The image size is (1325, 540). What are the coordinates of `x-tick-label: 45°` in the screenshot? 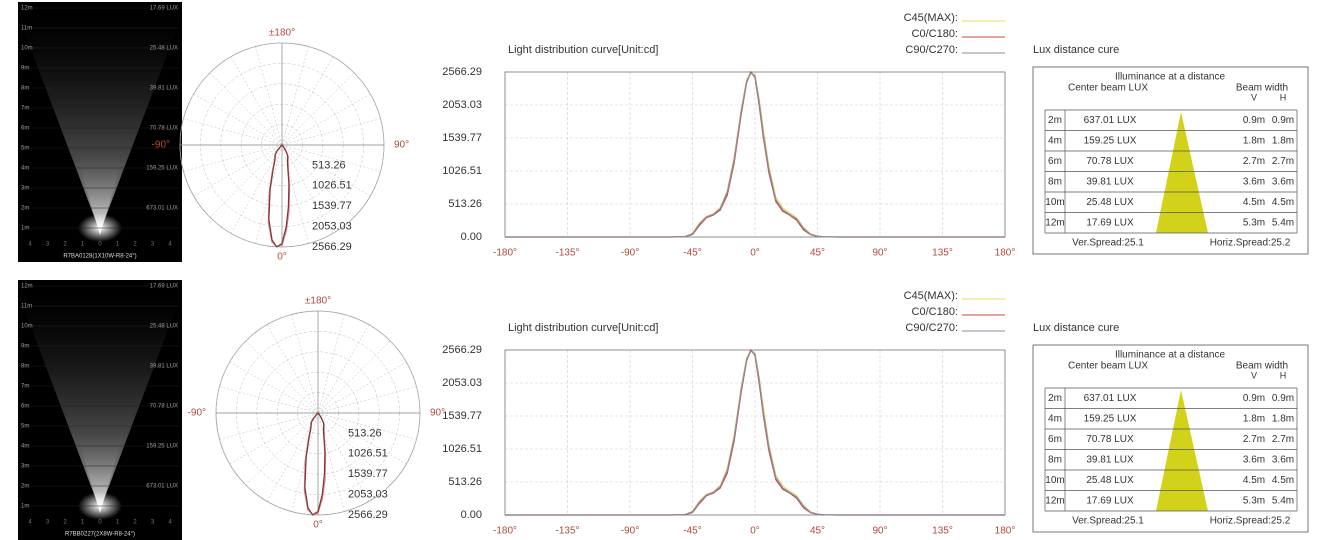 It's located at (817, 531).